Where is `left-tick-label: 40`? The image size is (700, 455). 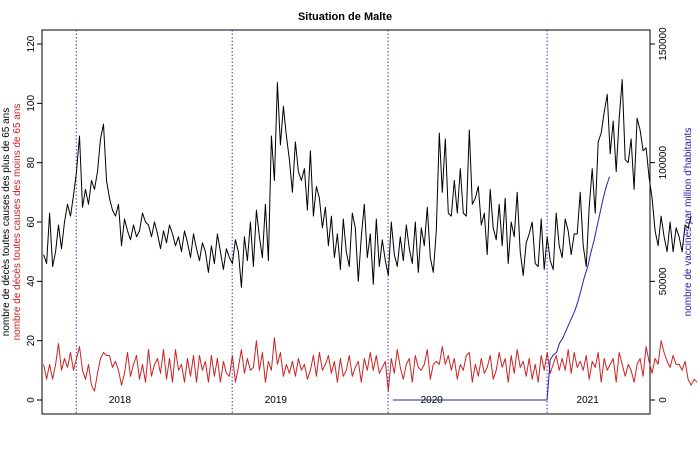 left-tick-label: 40 is located at coordinates (31, 281).